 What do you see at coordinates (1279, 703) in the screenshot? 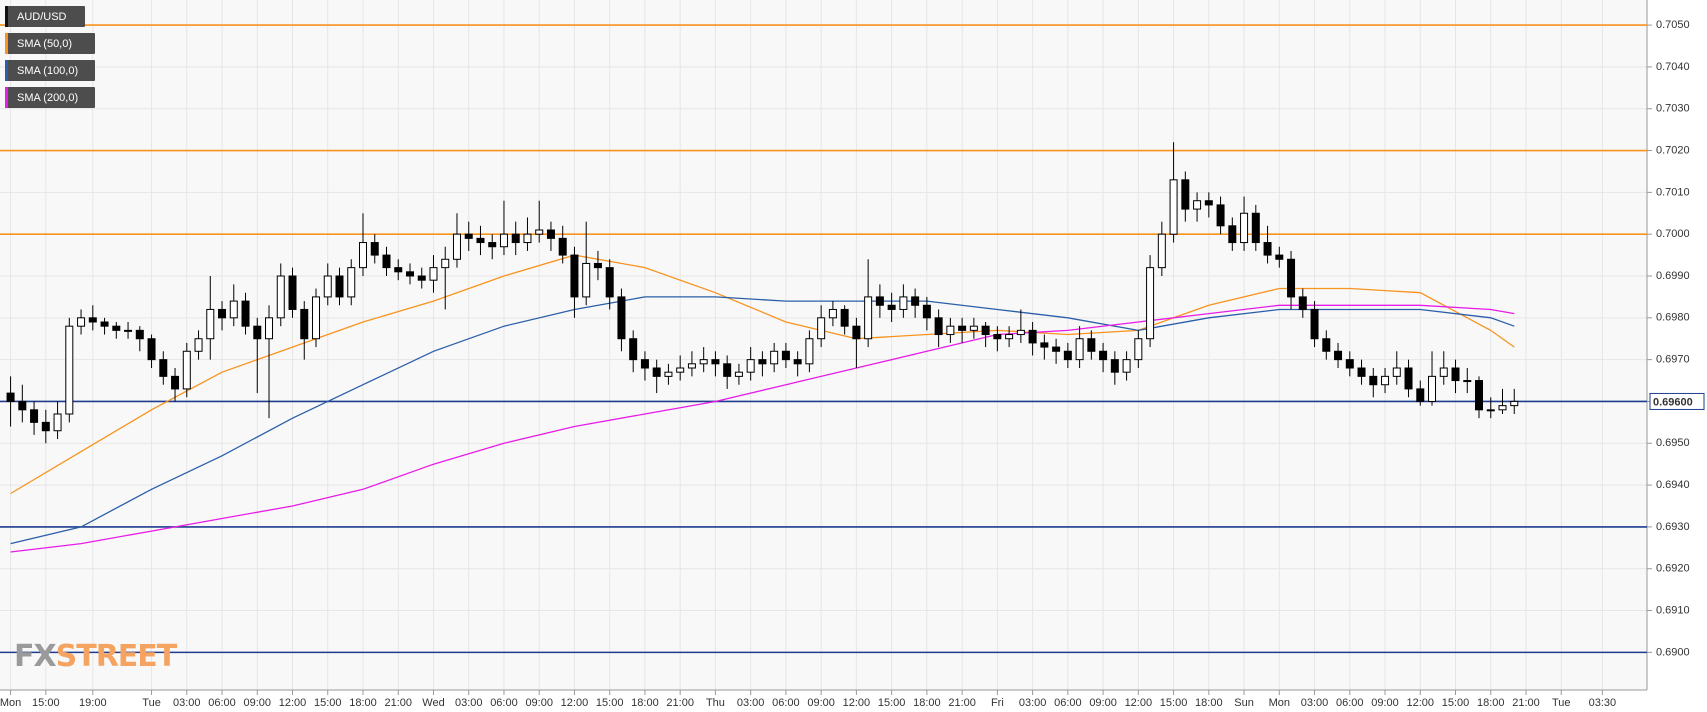
I see `x-tick-label: Mon` at bounding box center [1279, 703].